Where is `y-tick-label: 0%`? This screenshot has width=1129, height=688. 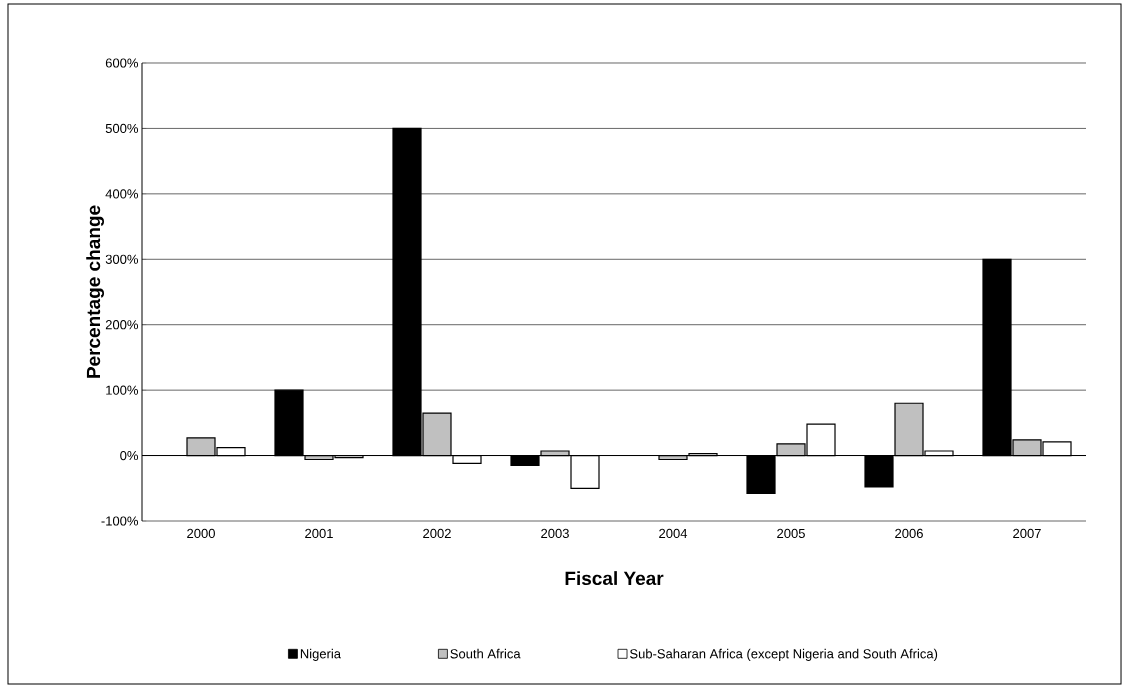
y-tick-label: 0% is located at coordinates (129, 455).